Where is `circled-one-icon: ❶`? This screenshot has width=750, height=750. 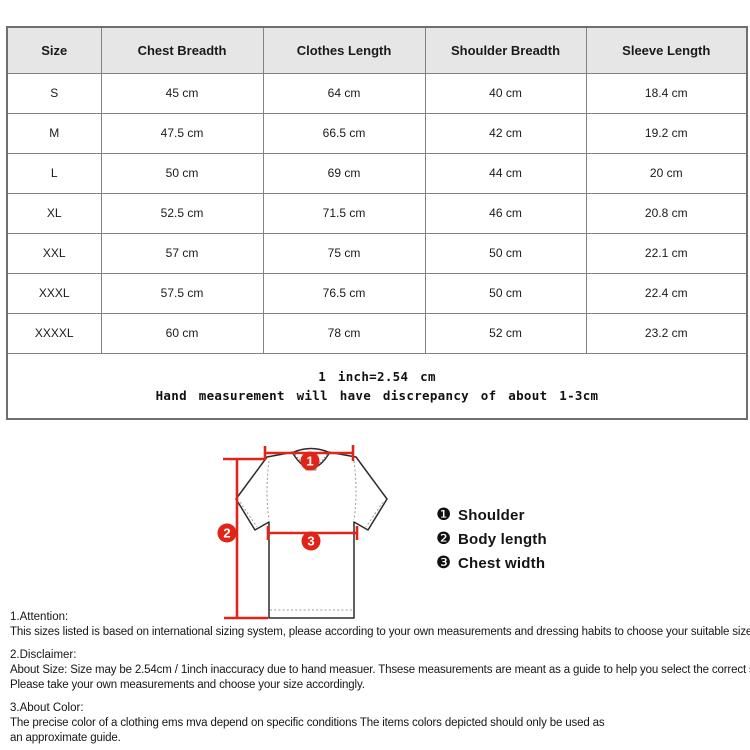 circled-one-icon: ❶ is located at coordinates (444, 514).